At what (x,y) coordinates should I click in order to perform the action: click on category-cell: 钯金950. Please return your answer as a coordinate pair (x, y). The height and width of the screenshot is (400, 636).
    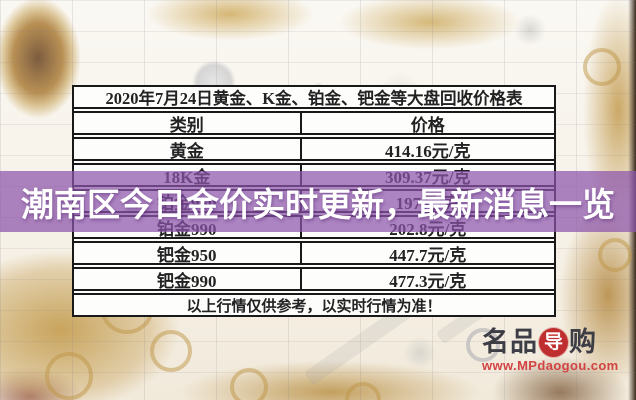
    Looking at the image, I should click on (187, 255).